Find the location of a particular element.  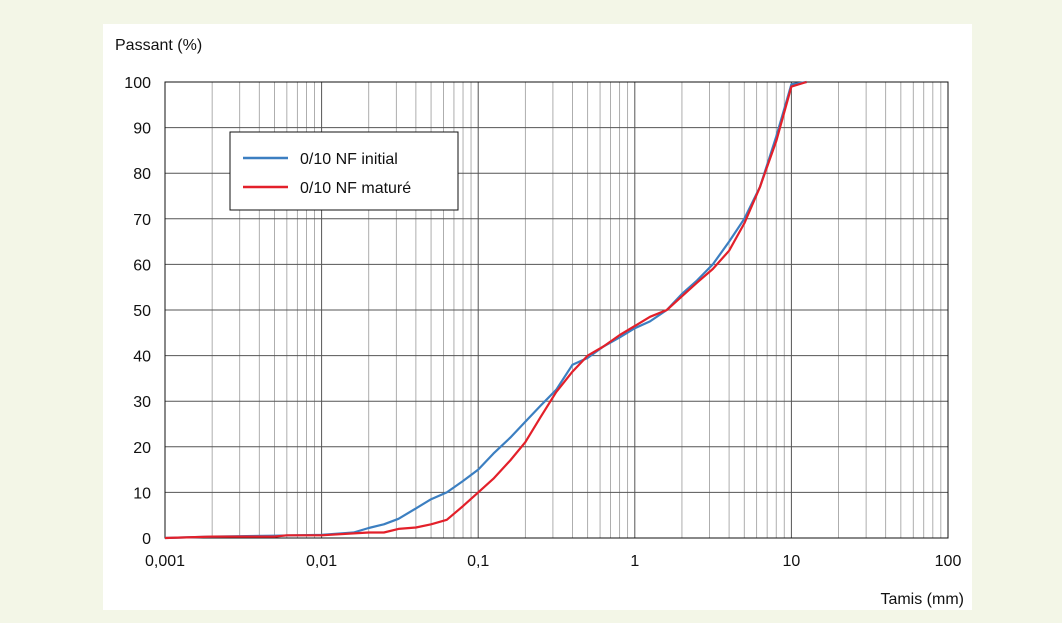

x-tick-label: 0,1 is located at coordinates (478, 561).